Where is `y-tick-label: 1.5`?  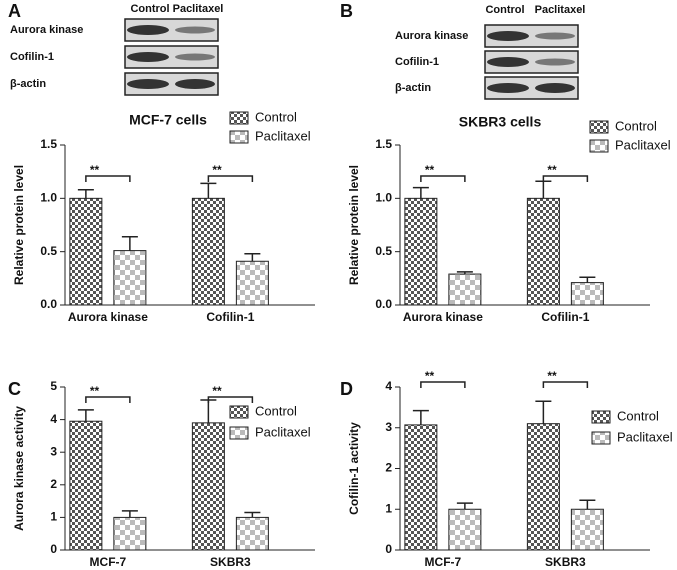
y-tick-label: 1.5 is located at coordinates (48, 144).